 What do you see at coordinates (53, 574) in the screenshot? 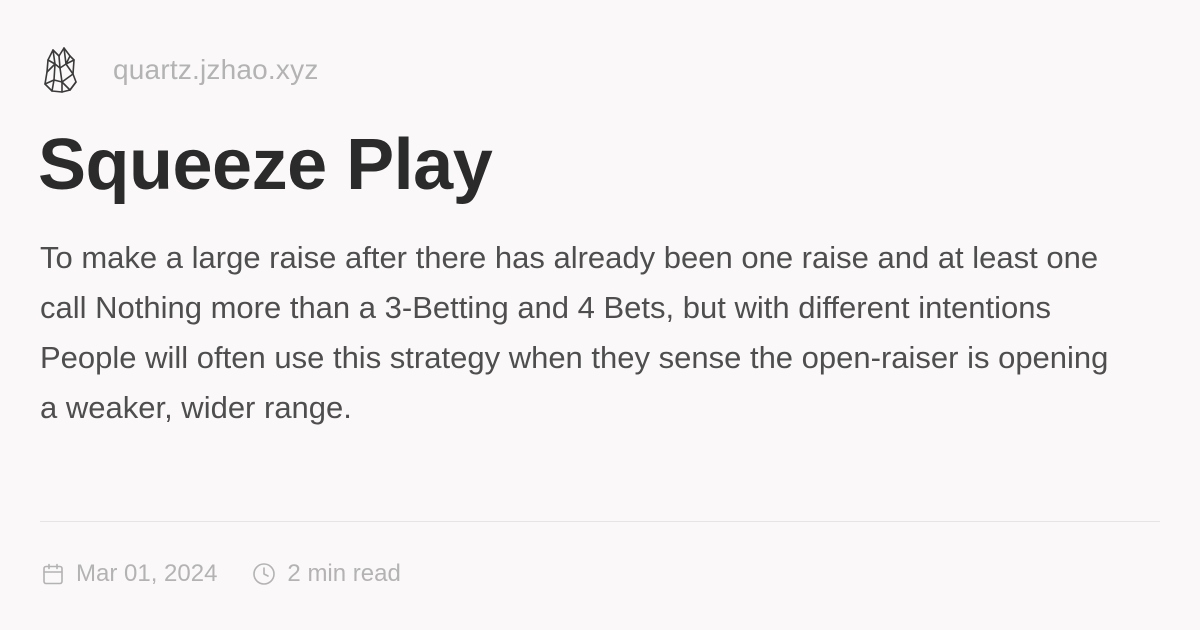
I see `calendar-icon` at bounding box center [53, 574].